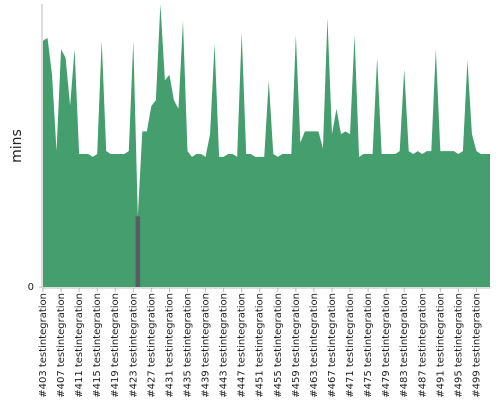  What do you see at coordinates (31, 287) in the screenshot?
I see `y-tick-label: 0` at bounding box center [31, 287].